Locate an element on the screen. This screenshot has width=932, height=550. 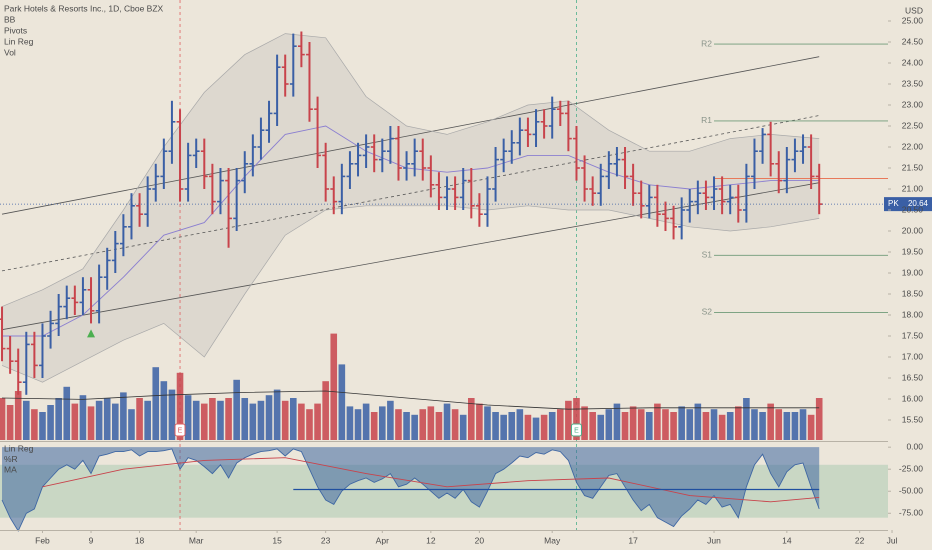
x-tick-label: Feb is located at coordinates (42, 540).